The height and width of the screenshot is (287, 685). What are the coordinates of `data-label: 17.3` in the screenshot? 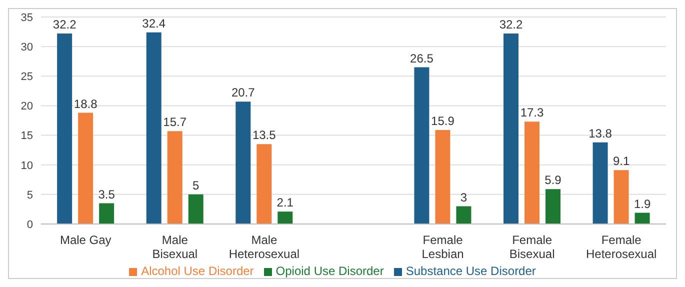 It's located at (532, 113).